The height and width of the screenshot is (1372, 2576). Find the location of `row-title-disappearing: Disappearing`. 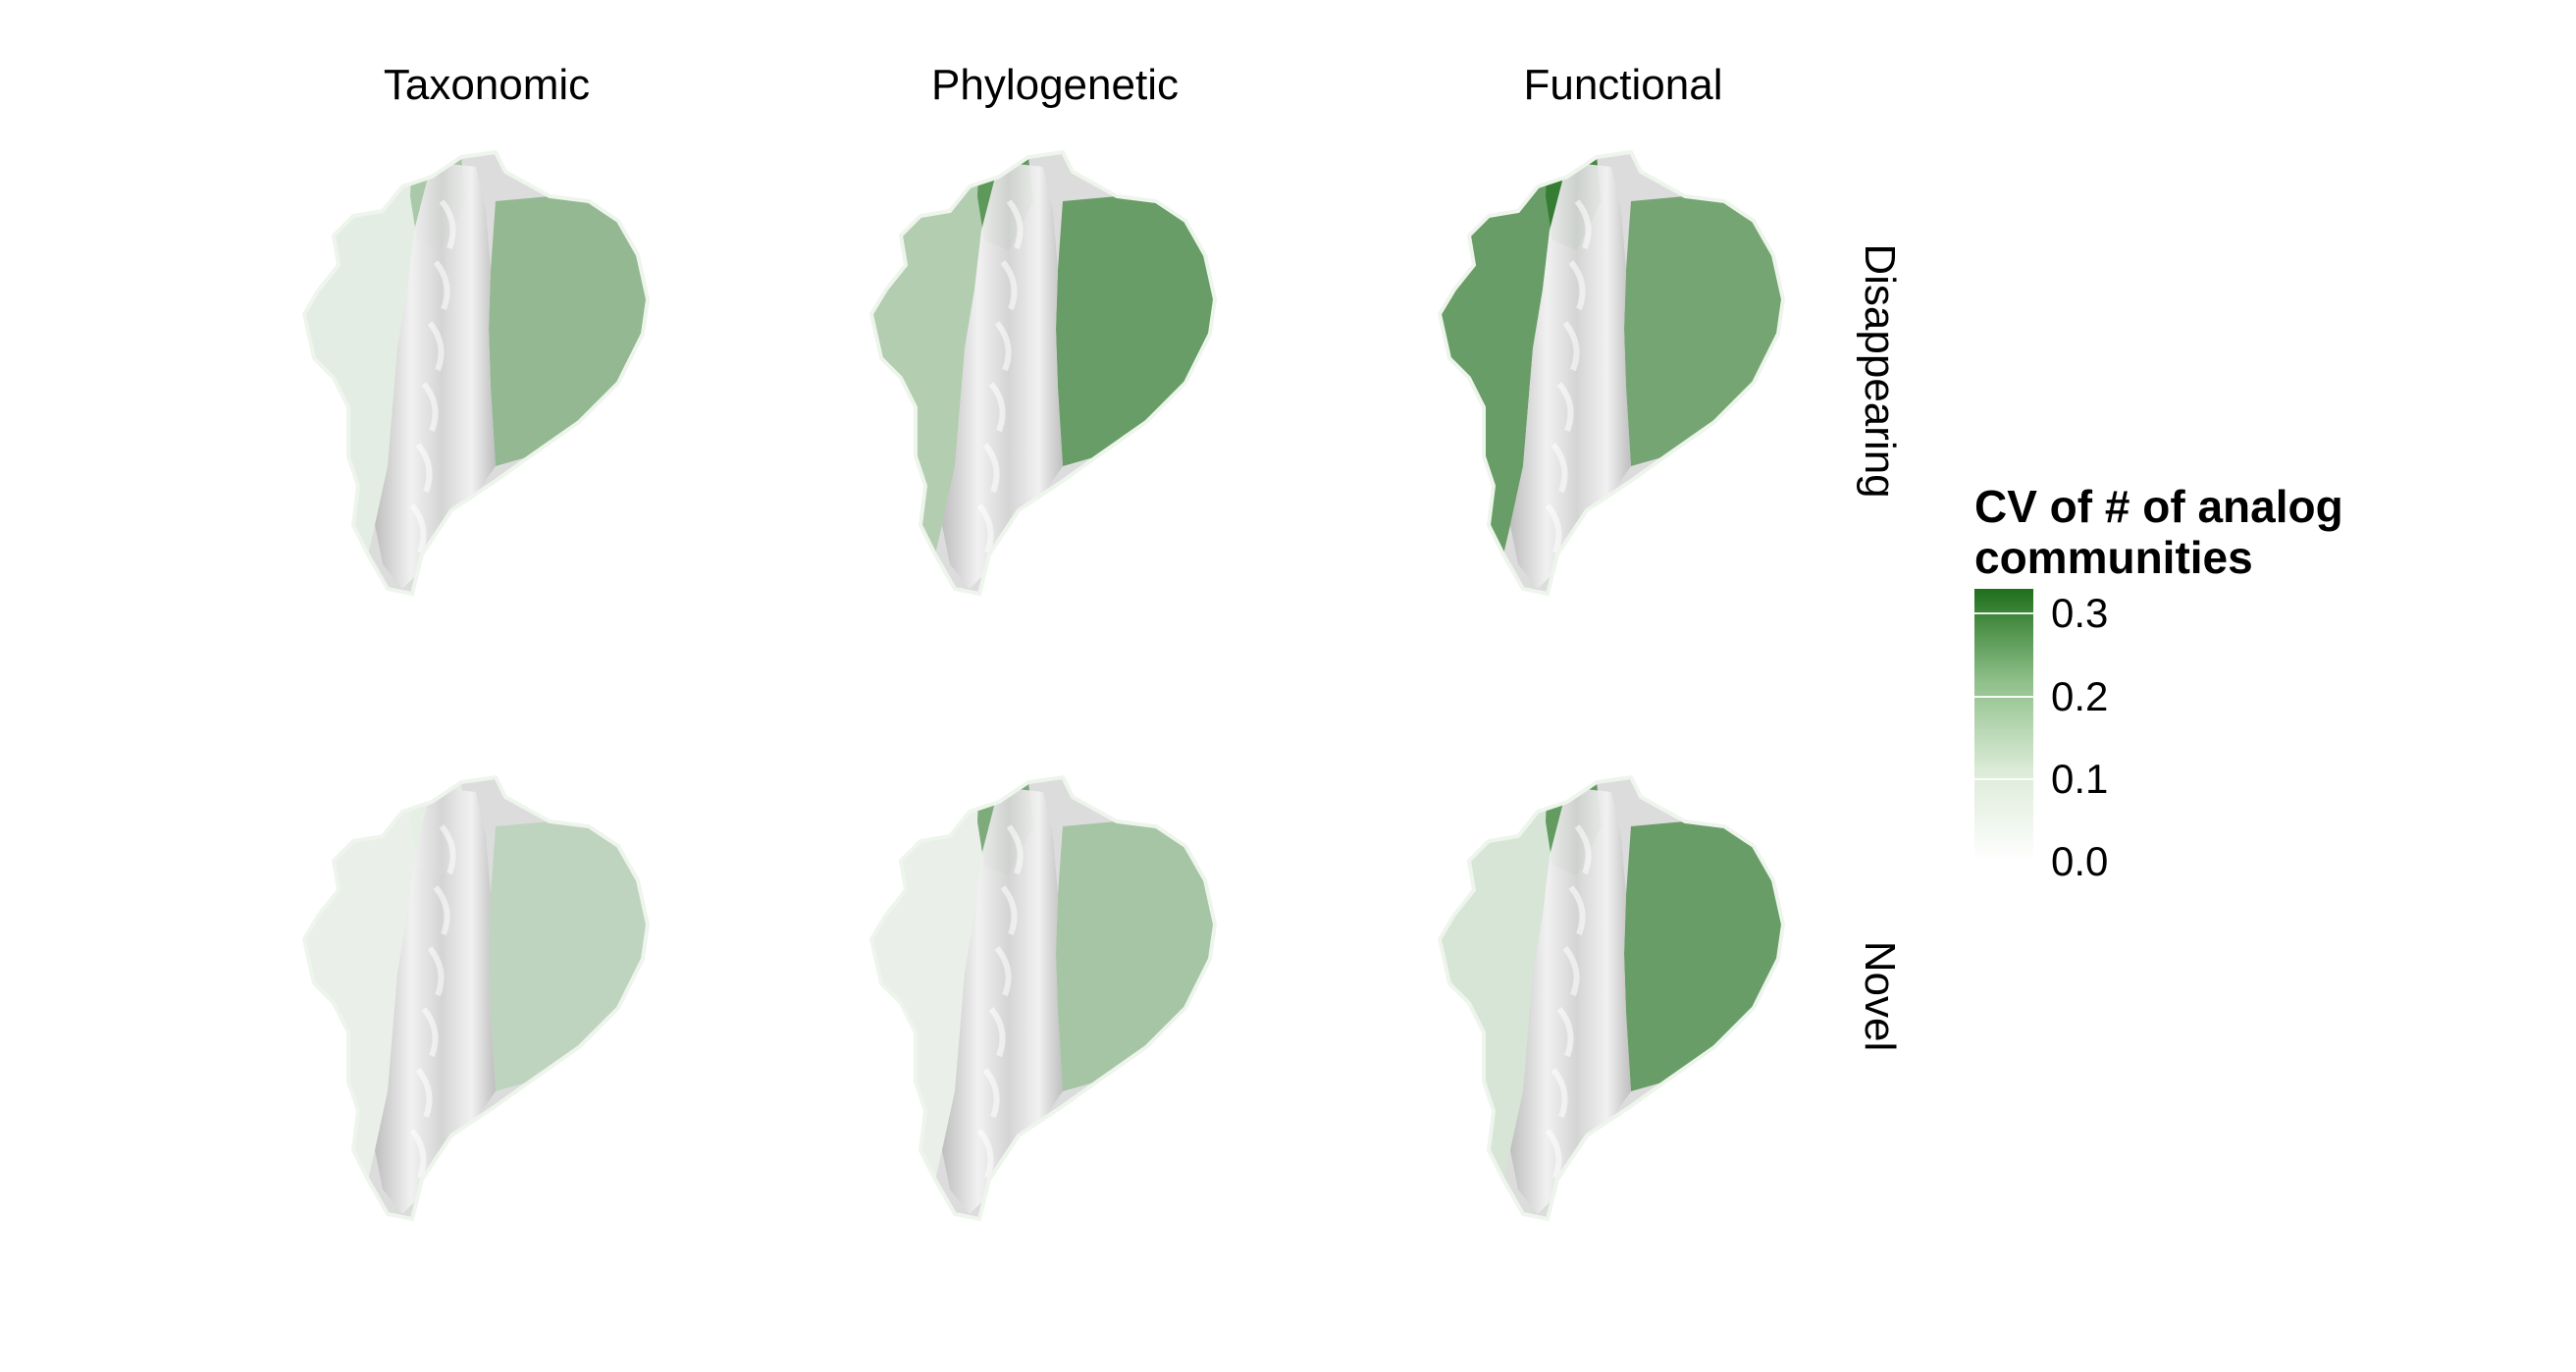

row-title-disappearing: Disappearing is located at coordinates (1880, 371).